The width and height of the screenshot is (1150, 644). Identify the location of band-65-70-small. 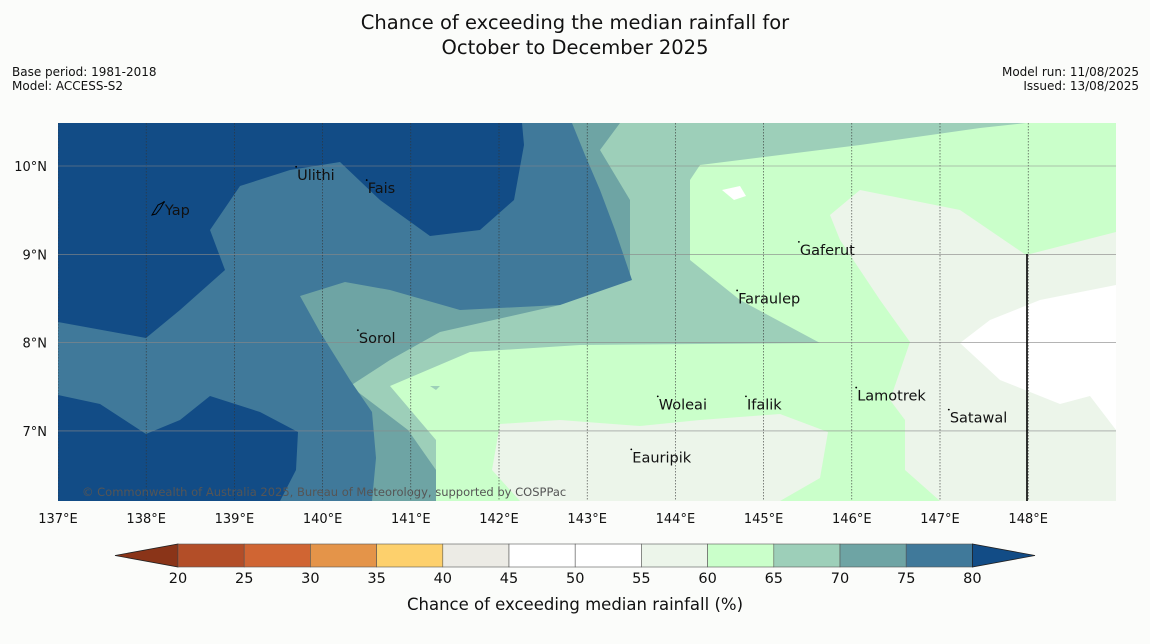
(435, 388).